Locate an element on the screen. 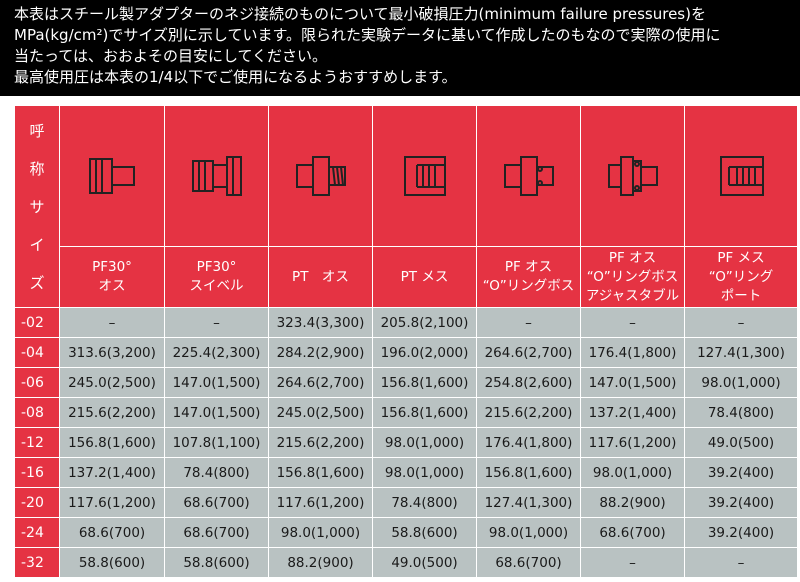  male-taper-fitting-icon is located at coordinates (320, 176).